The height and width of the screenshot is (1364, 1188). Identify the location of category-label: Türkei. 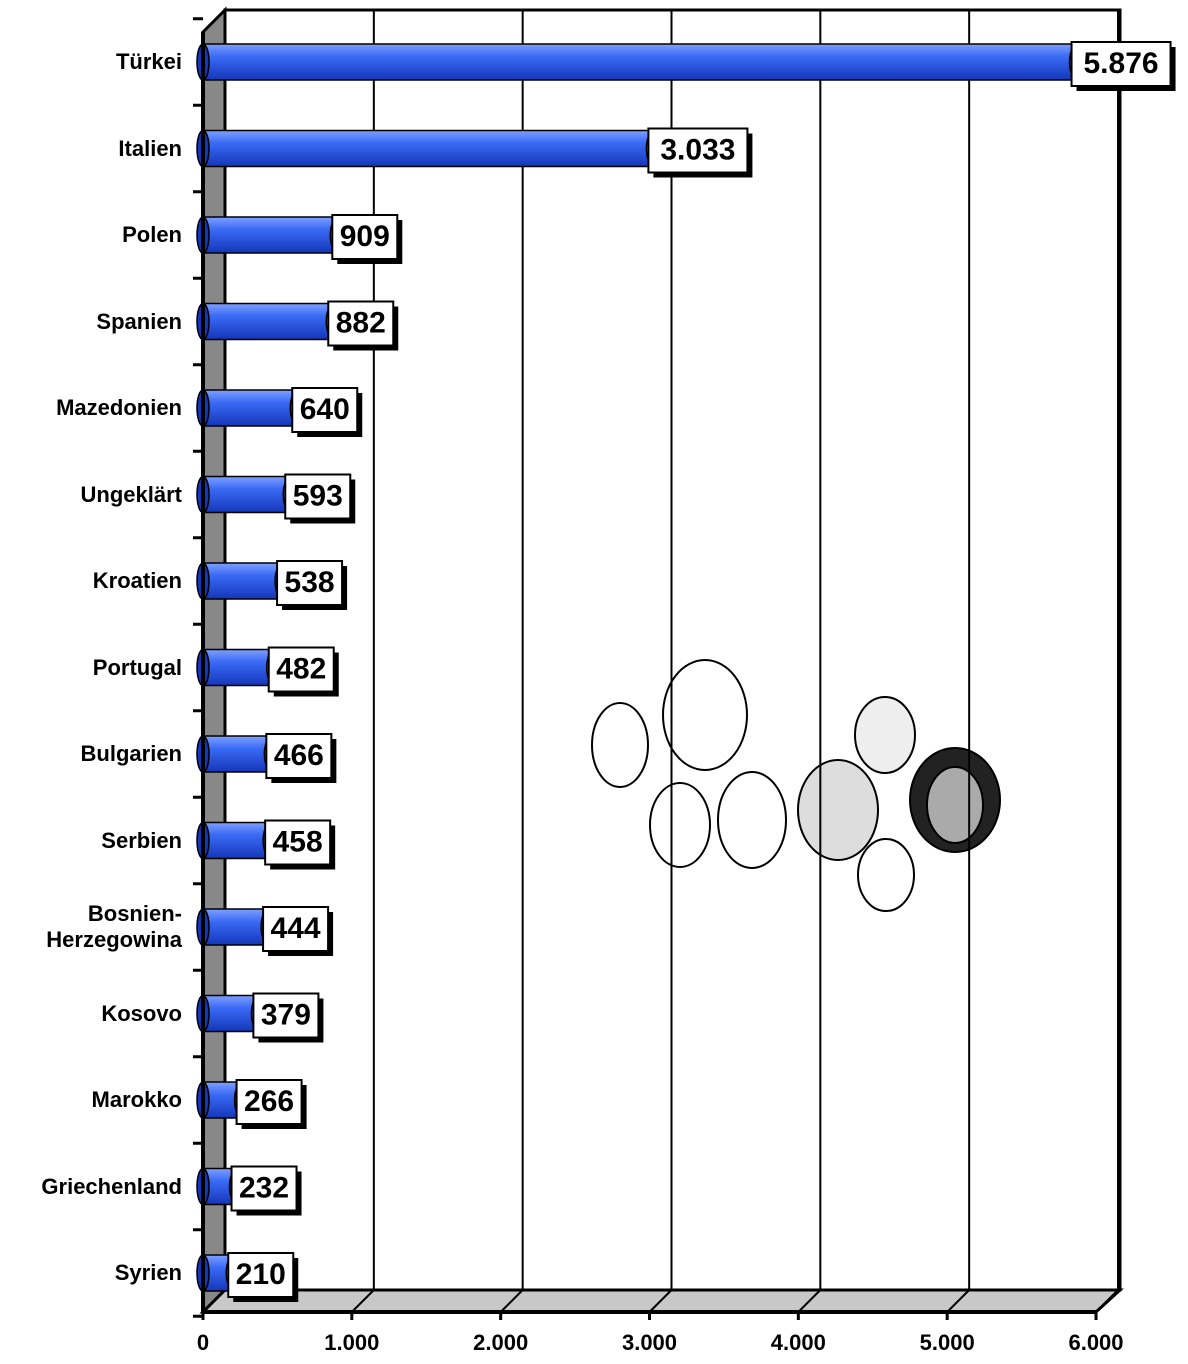
(148, 61).